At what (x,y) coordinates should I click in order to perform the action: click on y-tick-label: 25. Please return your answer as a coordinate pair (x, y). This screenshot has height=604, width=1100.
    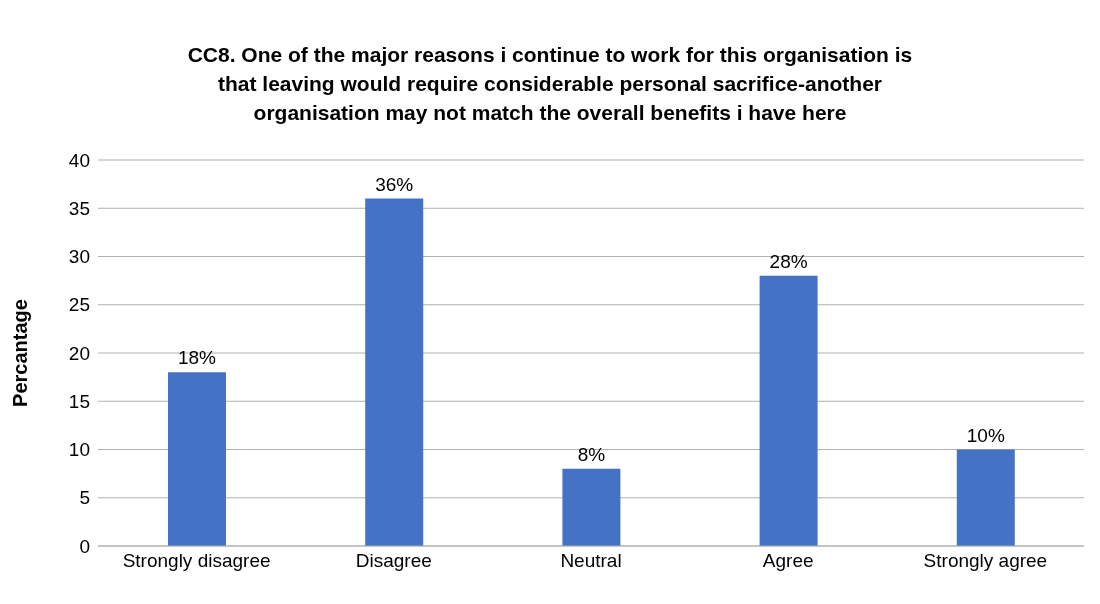
    Looking at the image, I should click on (79, 305).